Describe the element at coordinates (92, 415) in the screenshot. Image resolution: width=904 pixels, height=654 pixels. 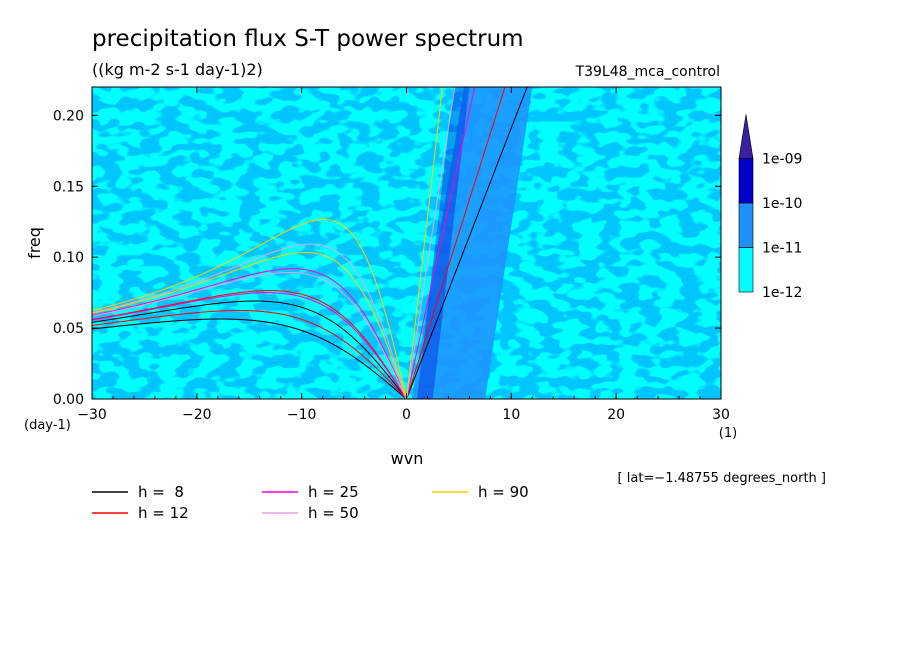
I see `x-tick-label: −30` at that location.